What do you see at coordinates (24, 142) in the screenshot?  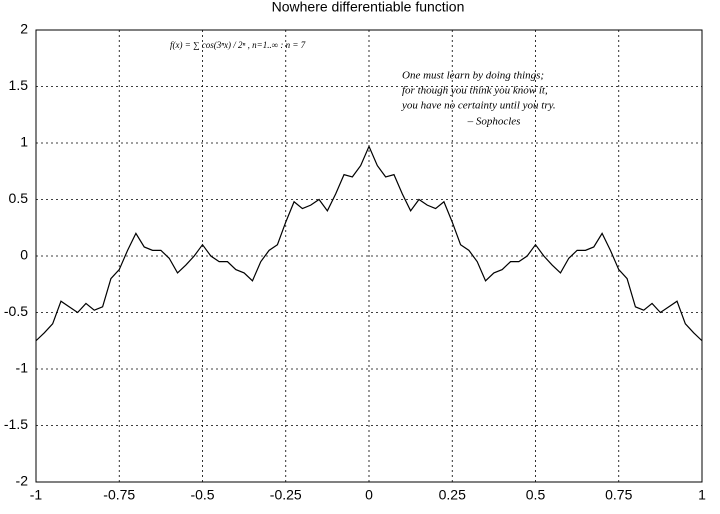 I see `y-tick-label: 1` at bounding box center [24, 142].